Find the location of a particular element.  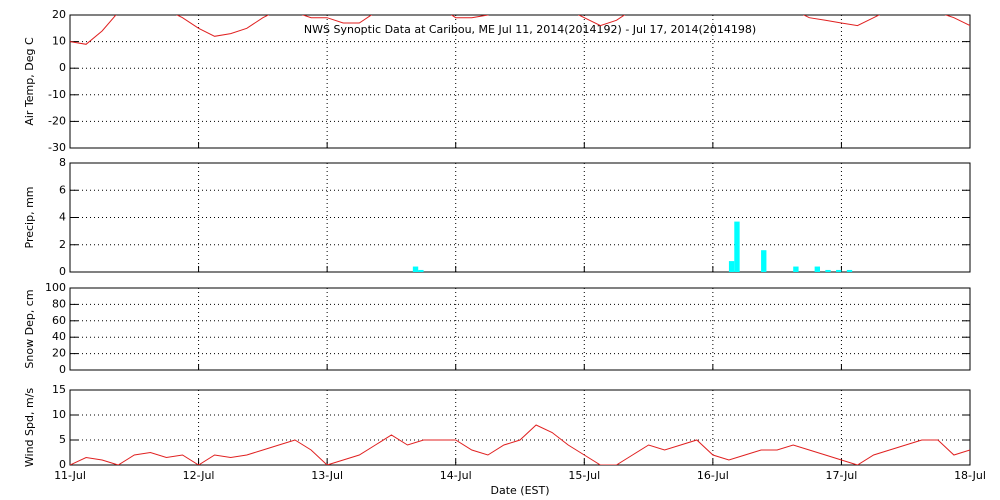

plot-frame is located at coordinates (520, 427).